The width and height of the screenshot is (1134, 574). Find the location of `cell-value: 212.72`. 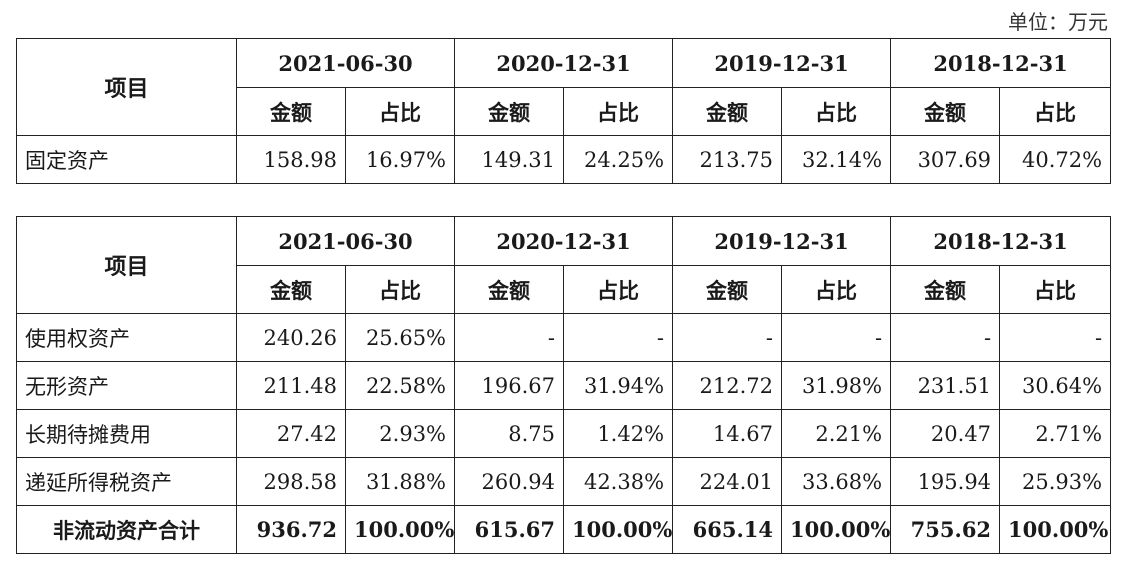

cell-value: 212.72 is located at coordinates (727, 385).